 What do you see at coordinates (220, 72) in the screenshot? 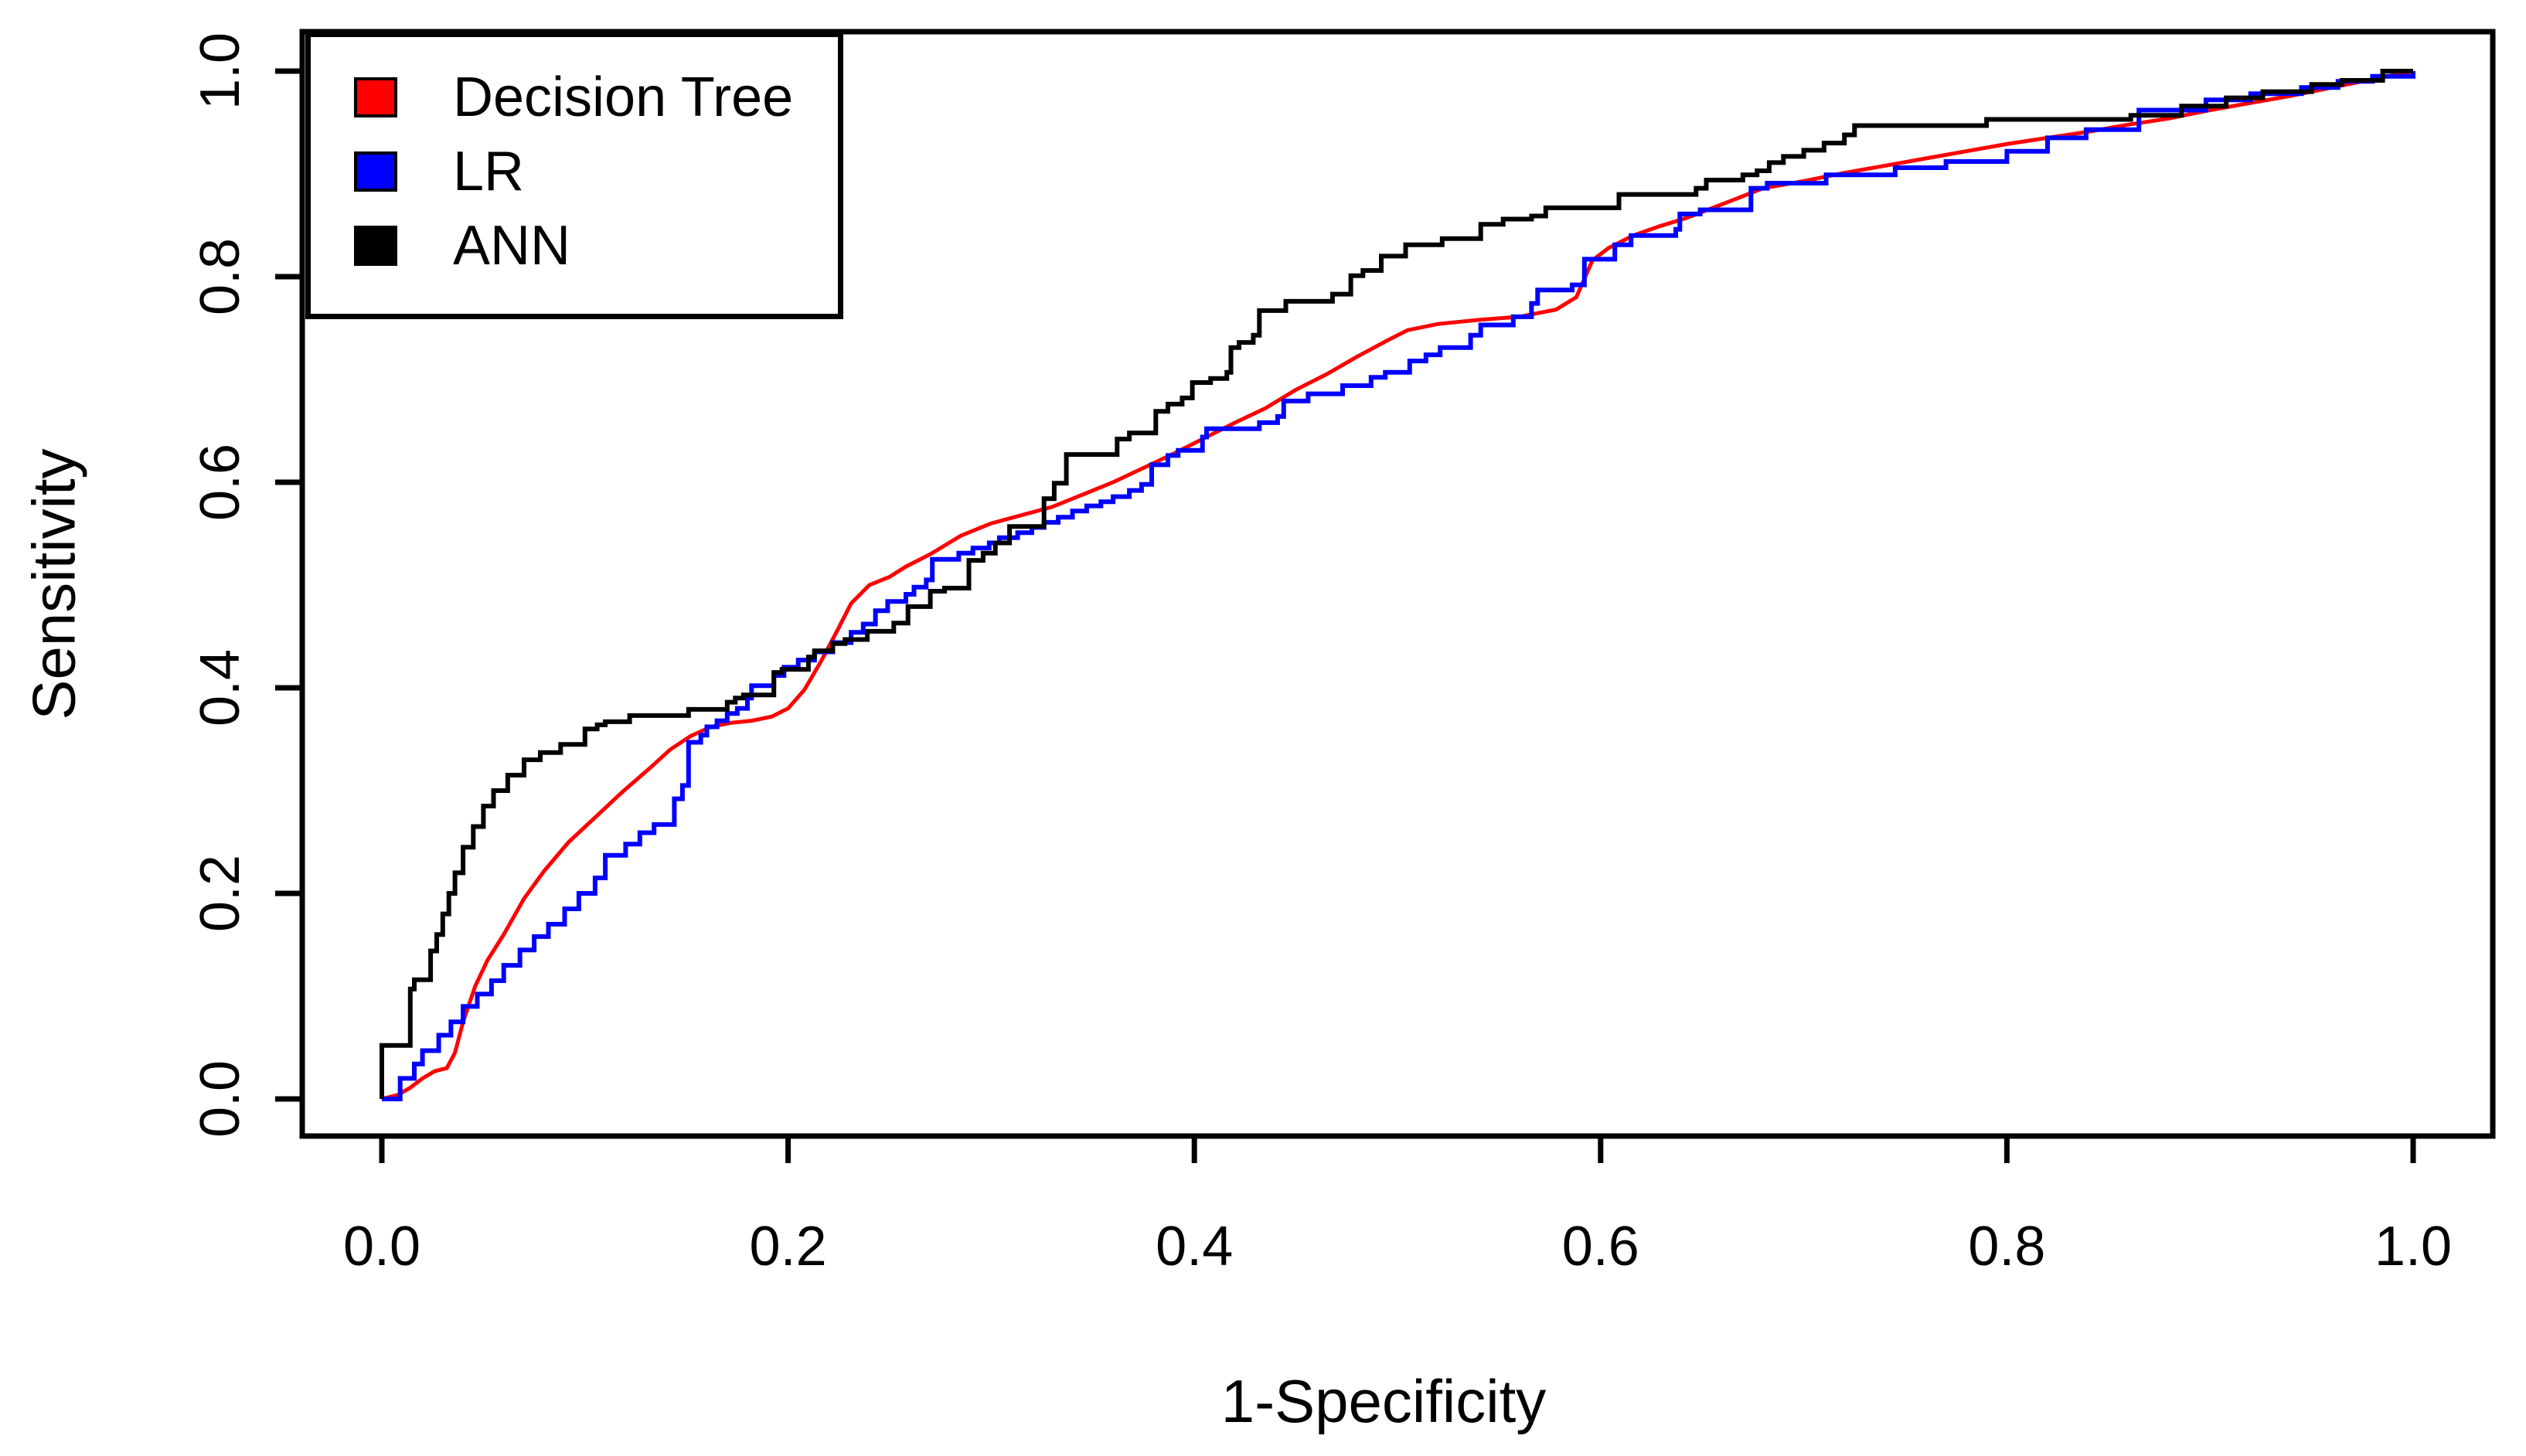
I see `y-tick-label: 1.0` at bounding box center [220, 72].